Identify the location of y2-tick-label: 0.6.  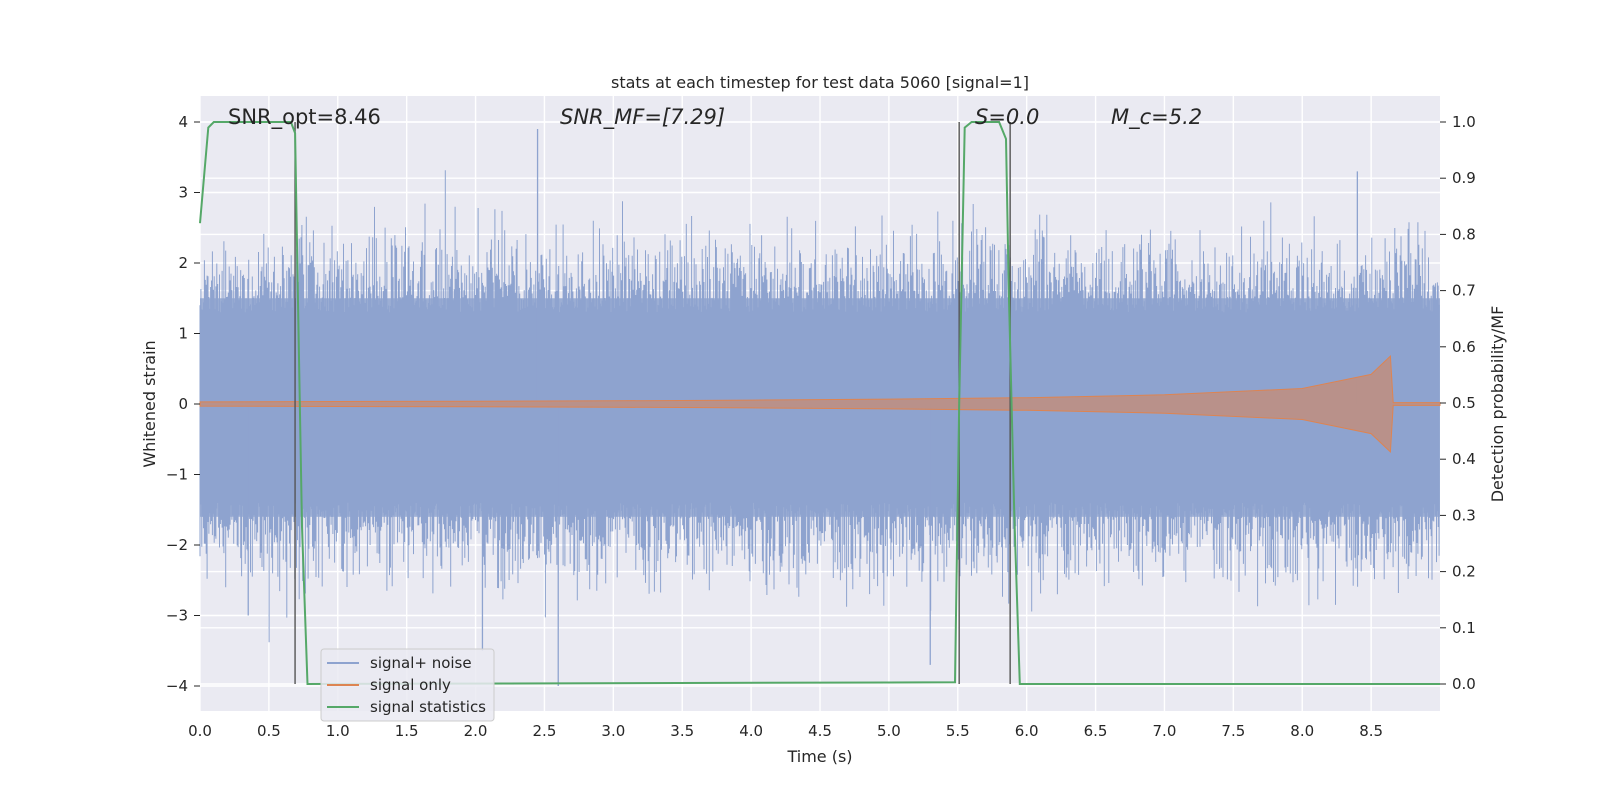
(1464, 347).